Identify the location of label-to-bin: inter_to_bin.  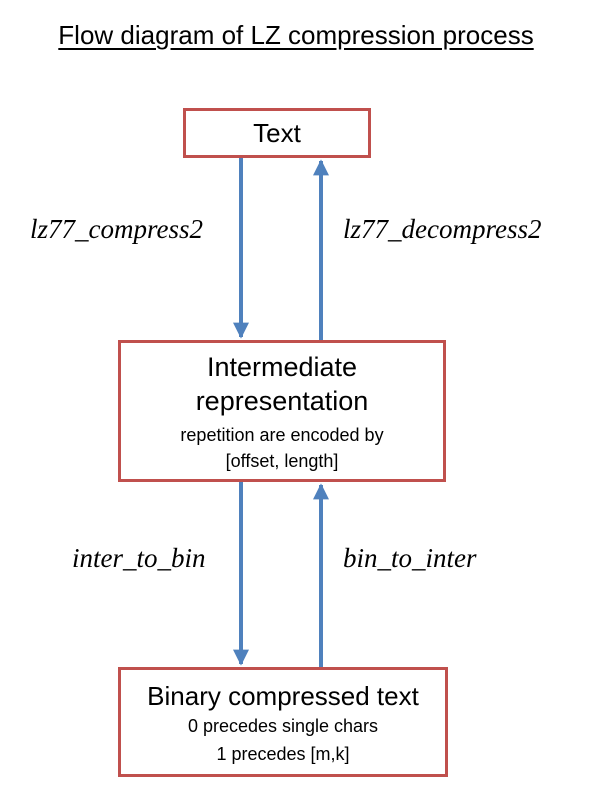
(139, 558).